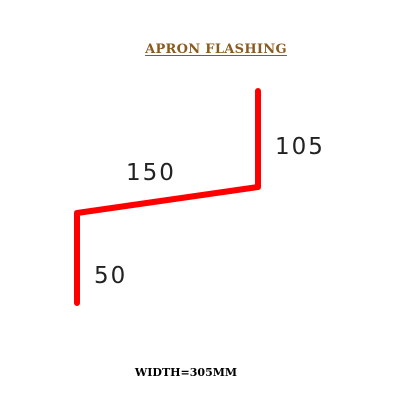 The height and width of the screenshot is (412, 400). What do you see at coordinates (186, 372) in the screenshot?
I see `width-note: WIDTH=305MM` at bounding box center [186, 372].